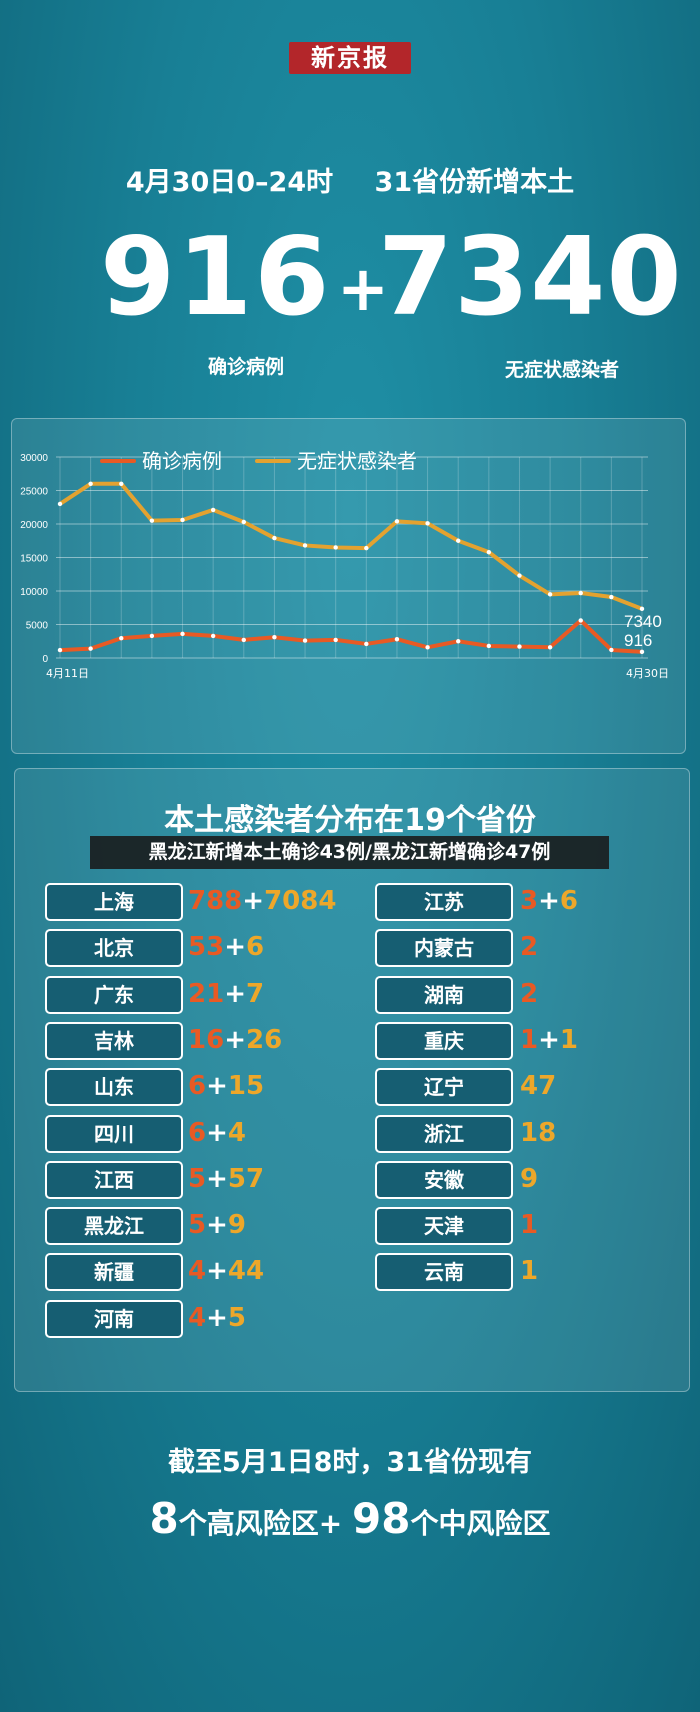  I want to click on province-value: 6+15, so click(226, 1086).